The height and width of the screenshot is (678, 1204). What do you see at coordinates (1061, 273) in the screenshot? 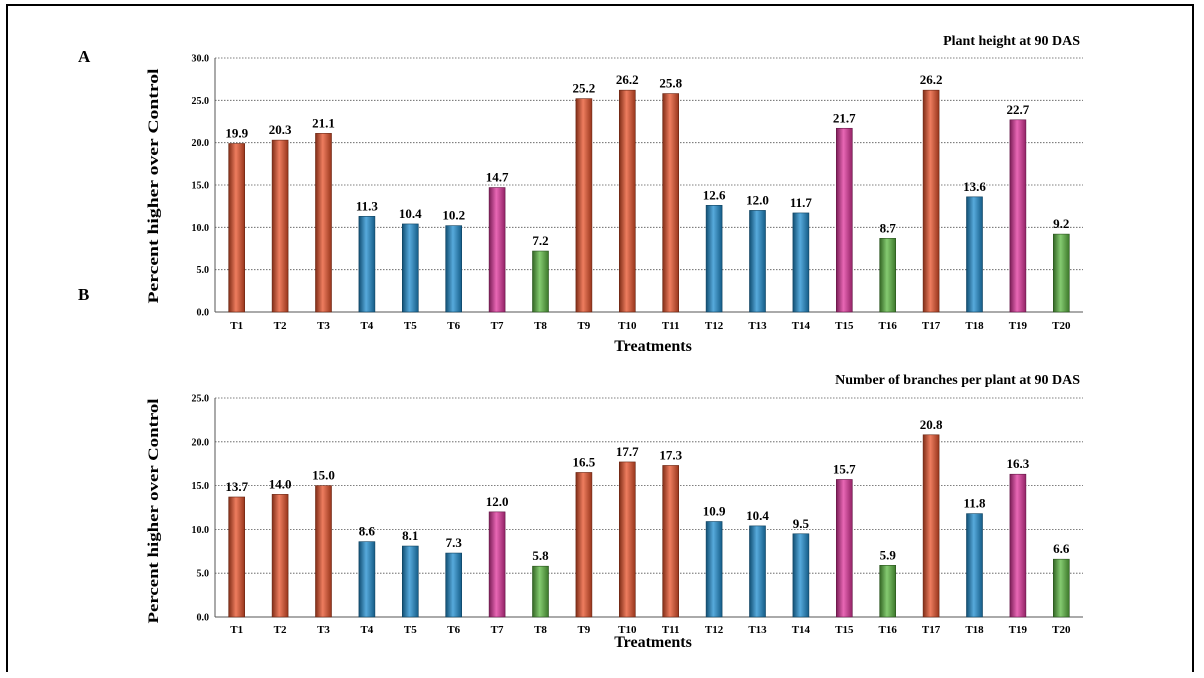
I see `panel-a-bar-t20` at bounding box center [1061, 273].